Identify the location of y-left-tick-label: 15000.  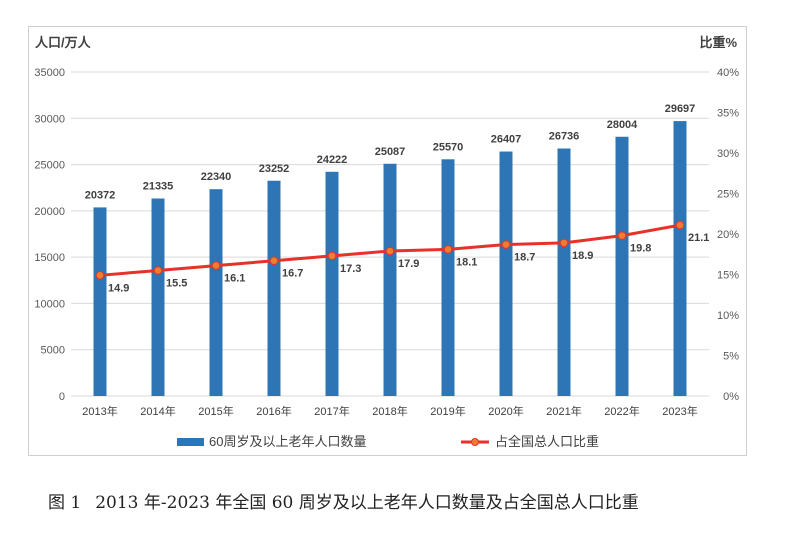
(49, 258).